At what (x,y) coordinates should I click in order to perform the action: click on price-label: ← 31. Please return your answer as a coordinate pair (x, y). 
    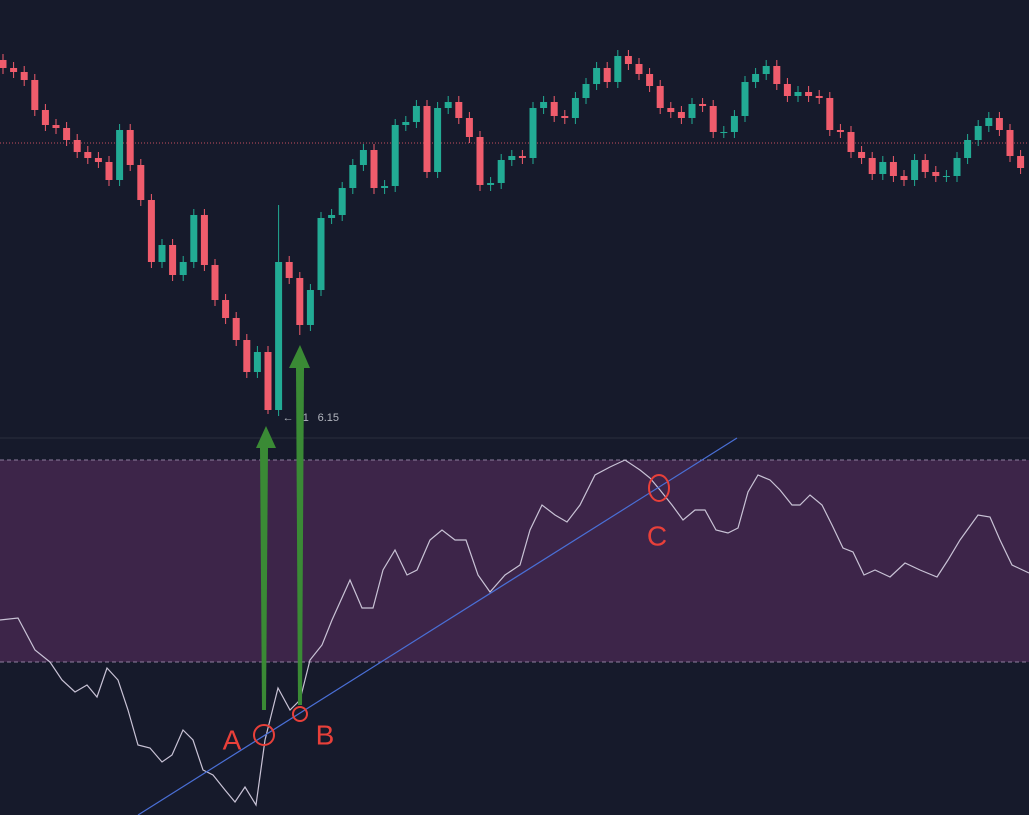
    Looking at the image, I should click on (296, 418).